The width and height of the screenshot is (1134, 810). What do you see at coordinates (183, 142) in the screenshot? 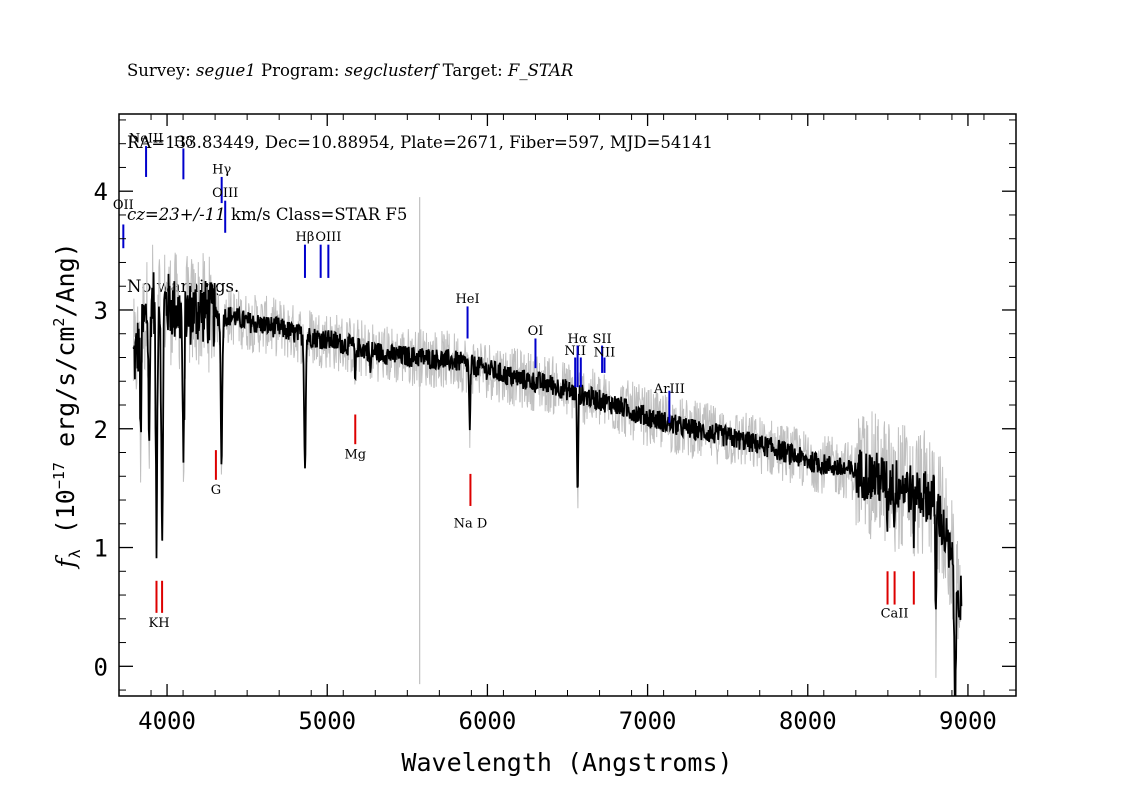
I see `emission-line-label: Hδ` at bounding box center [183, 142].